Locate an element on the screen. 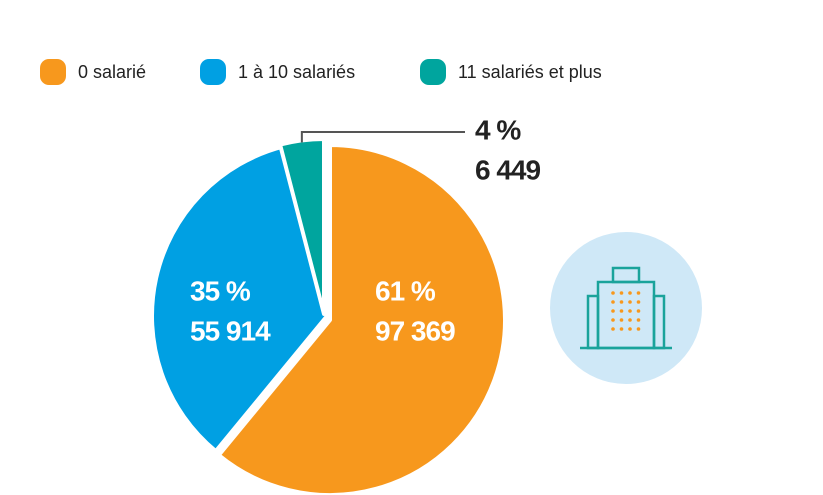 The width and height of the screenshot is (823, 495). count-label: 6 449 is located at coordinates (507, 169).